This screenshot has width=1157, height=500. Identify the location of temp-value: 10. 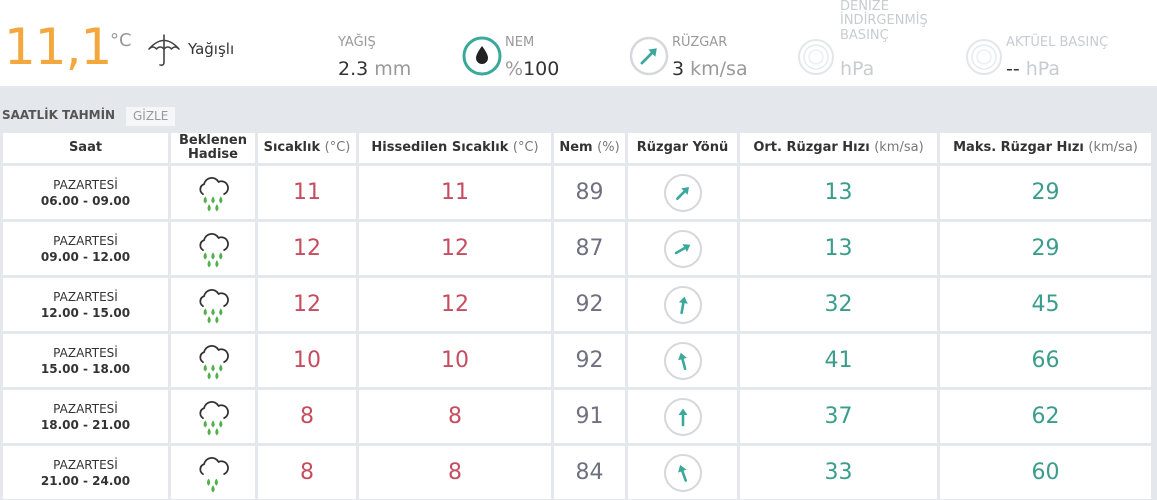
(307, 360).